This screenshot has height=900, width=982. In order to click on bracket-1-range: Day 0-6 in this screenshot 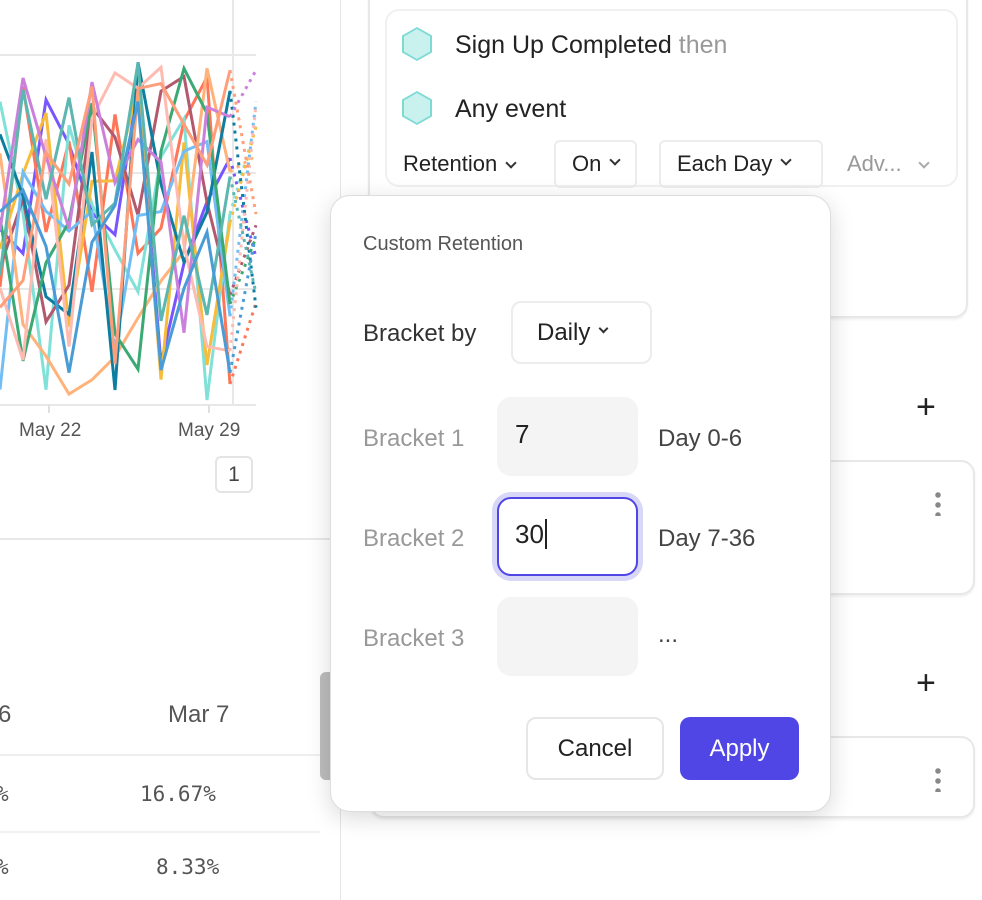, I will do `click(700, 438)`.